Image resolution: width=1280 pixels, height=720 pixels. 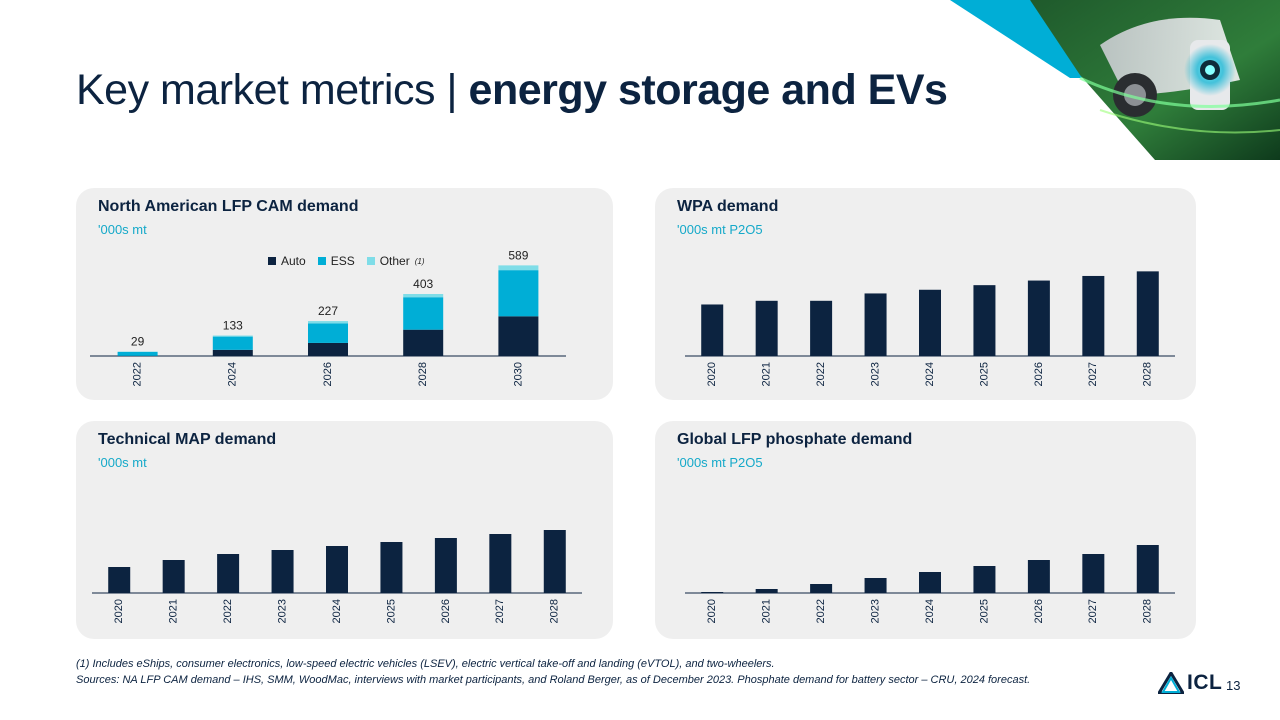 What do you see at coordinates (187, 439) in the screenshot?
I see `chart-title: Technical MAP demand` at bounding box center [187, 439].